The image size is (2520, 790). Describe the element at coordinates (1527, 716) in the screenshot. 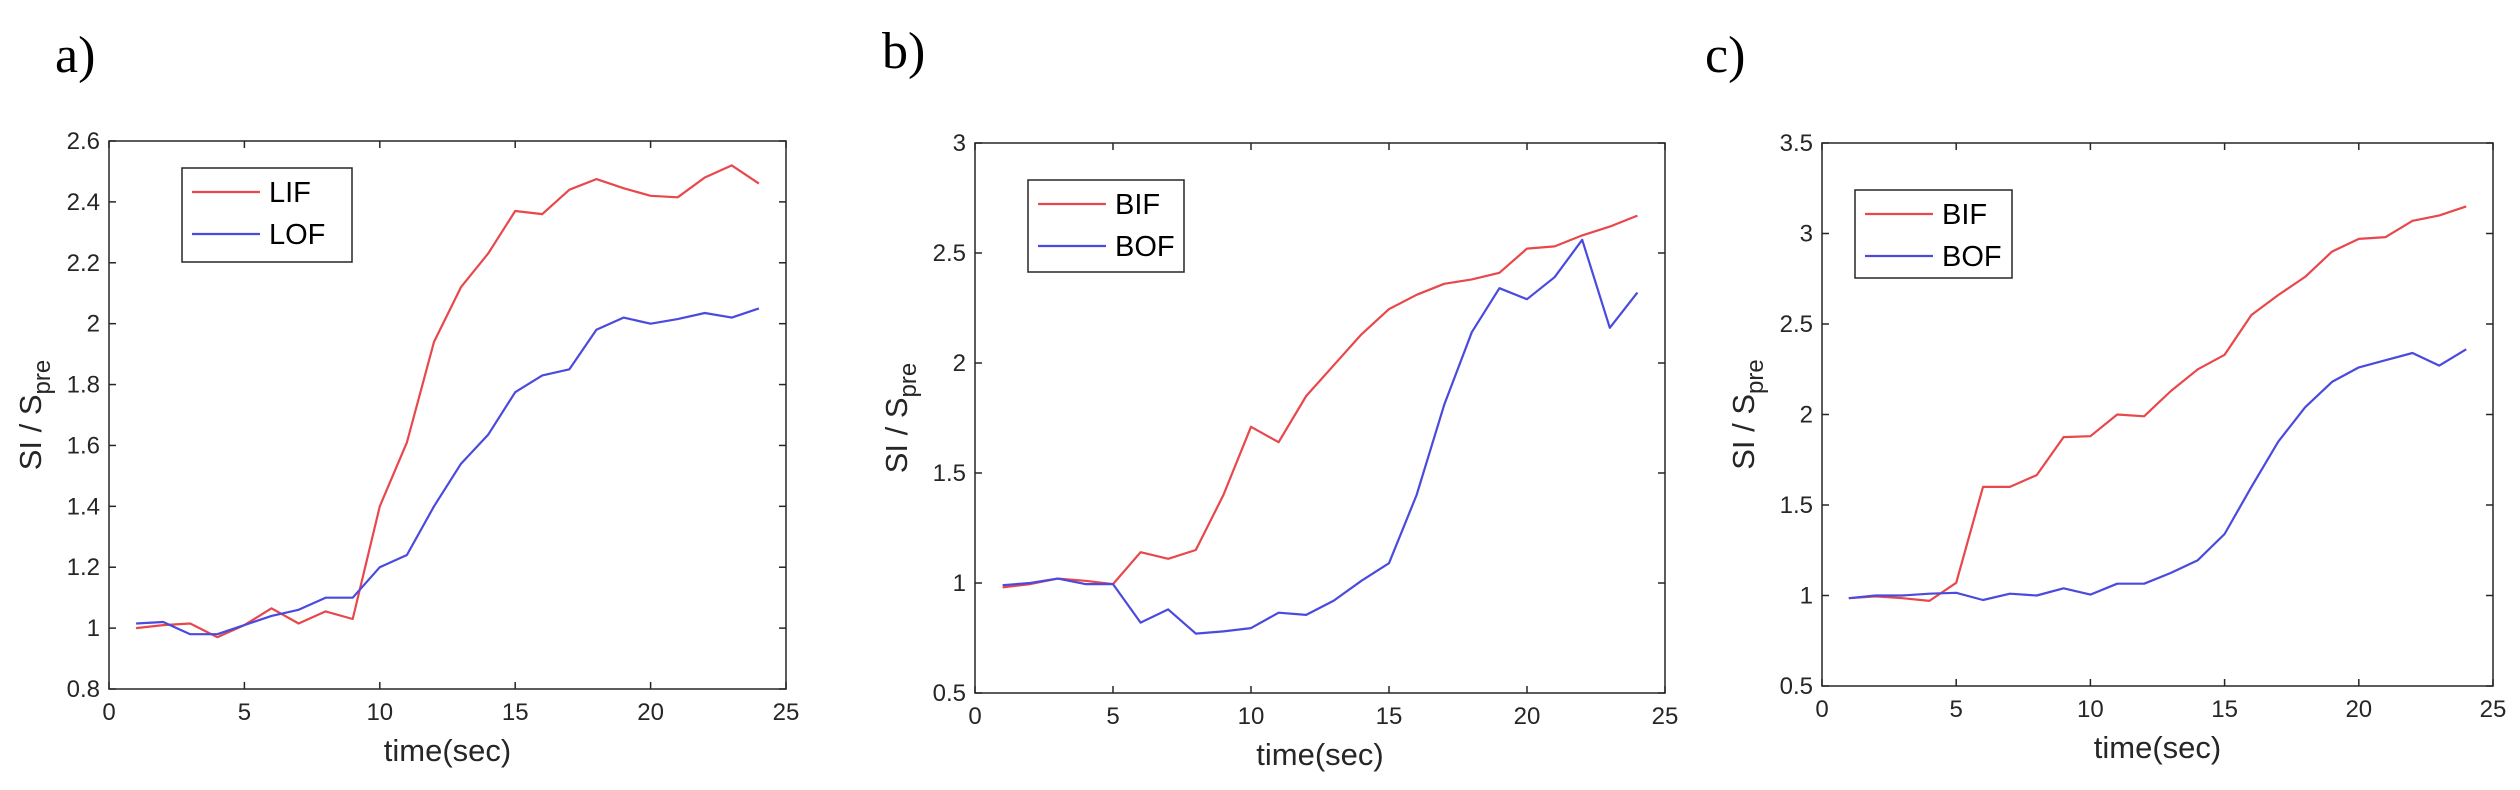

I see `chart-2-xtick-label: 20` at that location.